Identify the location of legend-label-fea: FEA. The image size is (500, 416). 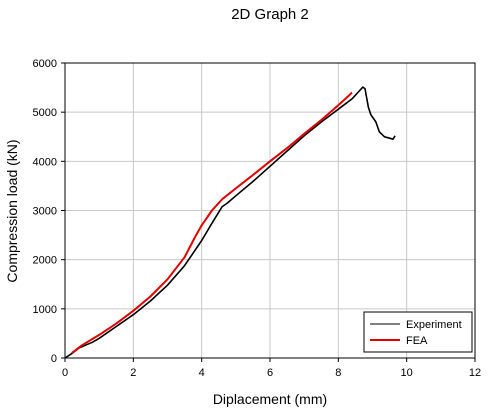
(417, 341).